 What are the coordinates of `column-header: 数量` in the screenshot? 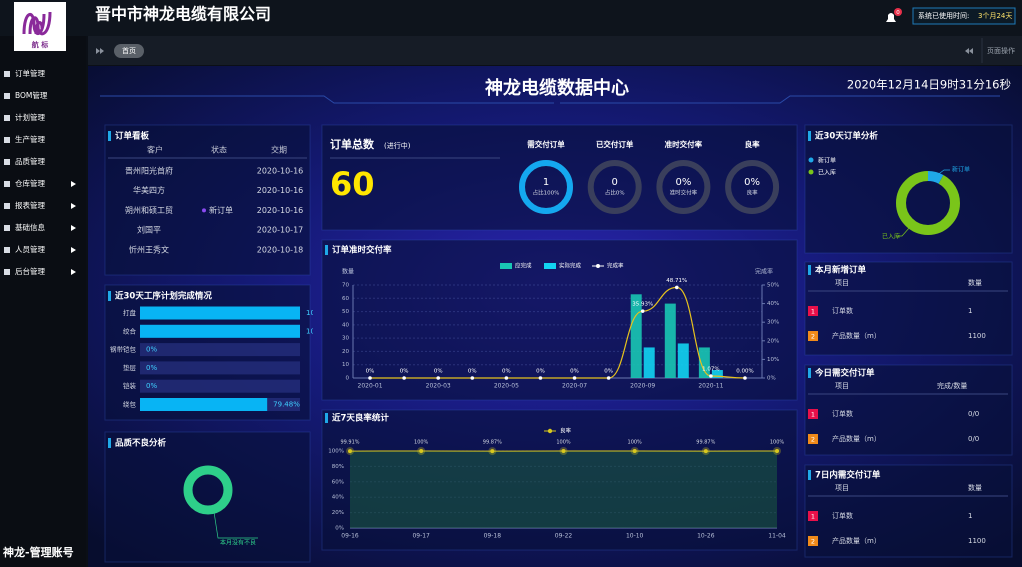 It's located at (975, 282).